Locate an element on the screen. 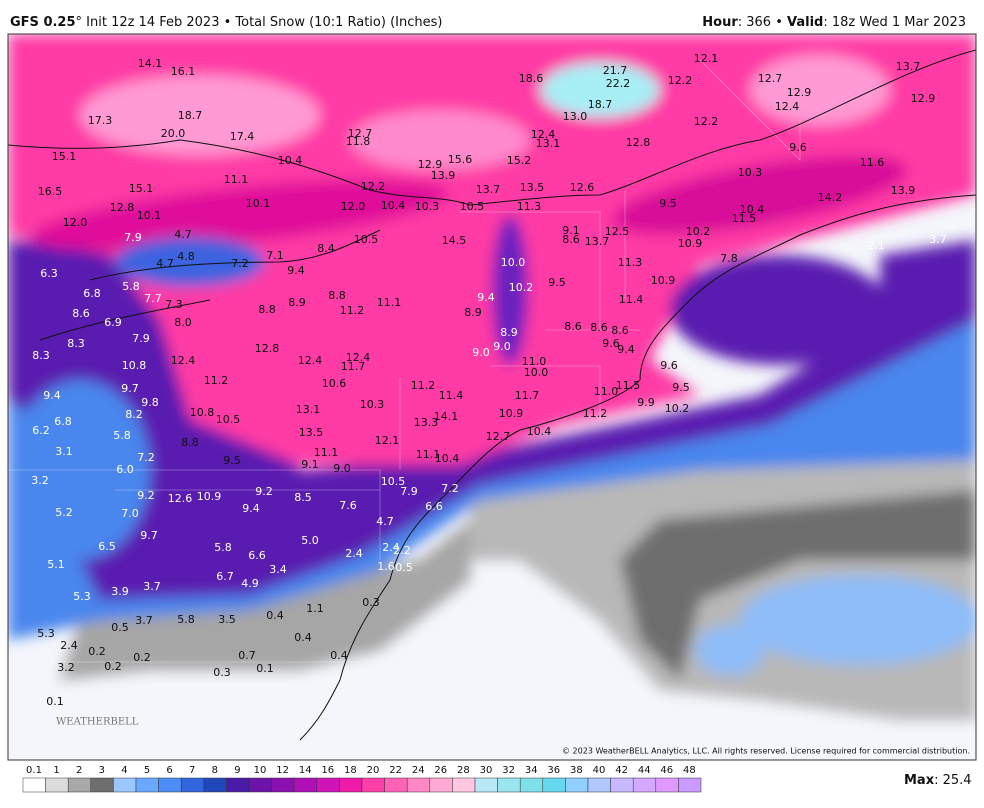 The width and height of the screenshot is (984, 808). colorbar-tick: 44 is located at coordinates (644, 770).